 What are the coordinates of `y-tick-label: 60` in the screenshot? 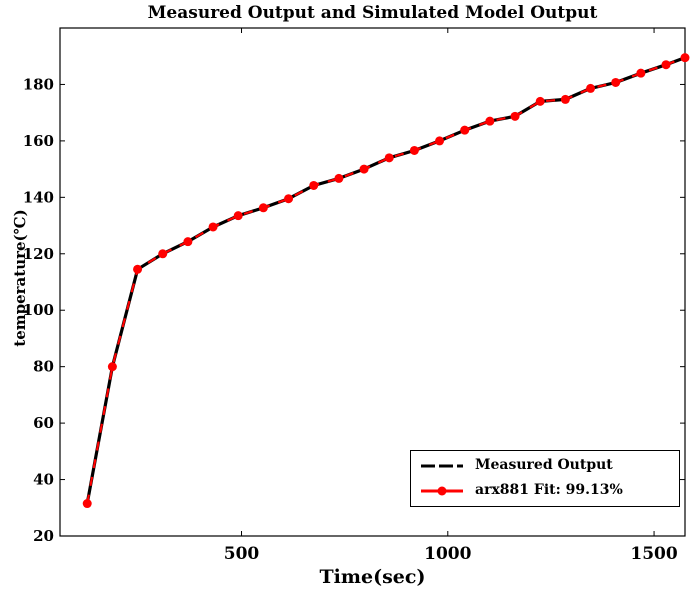 It's located at (43, 423).